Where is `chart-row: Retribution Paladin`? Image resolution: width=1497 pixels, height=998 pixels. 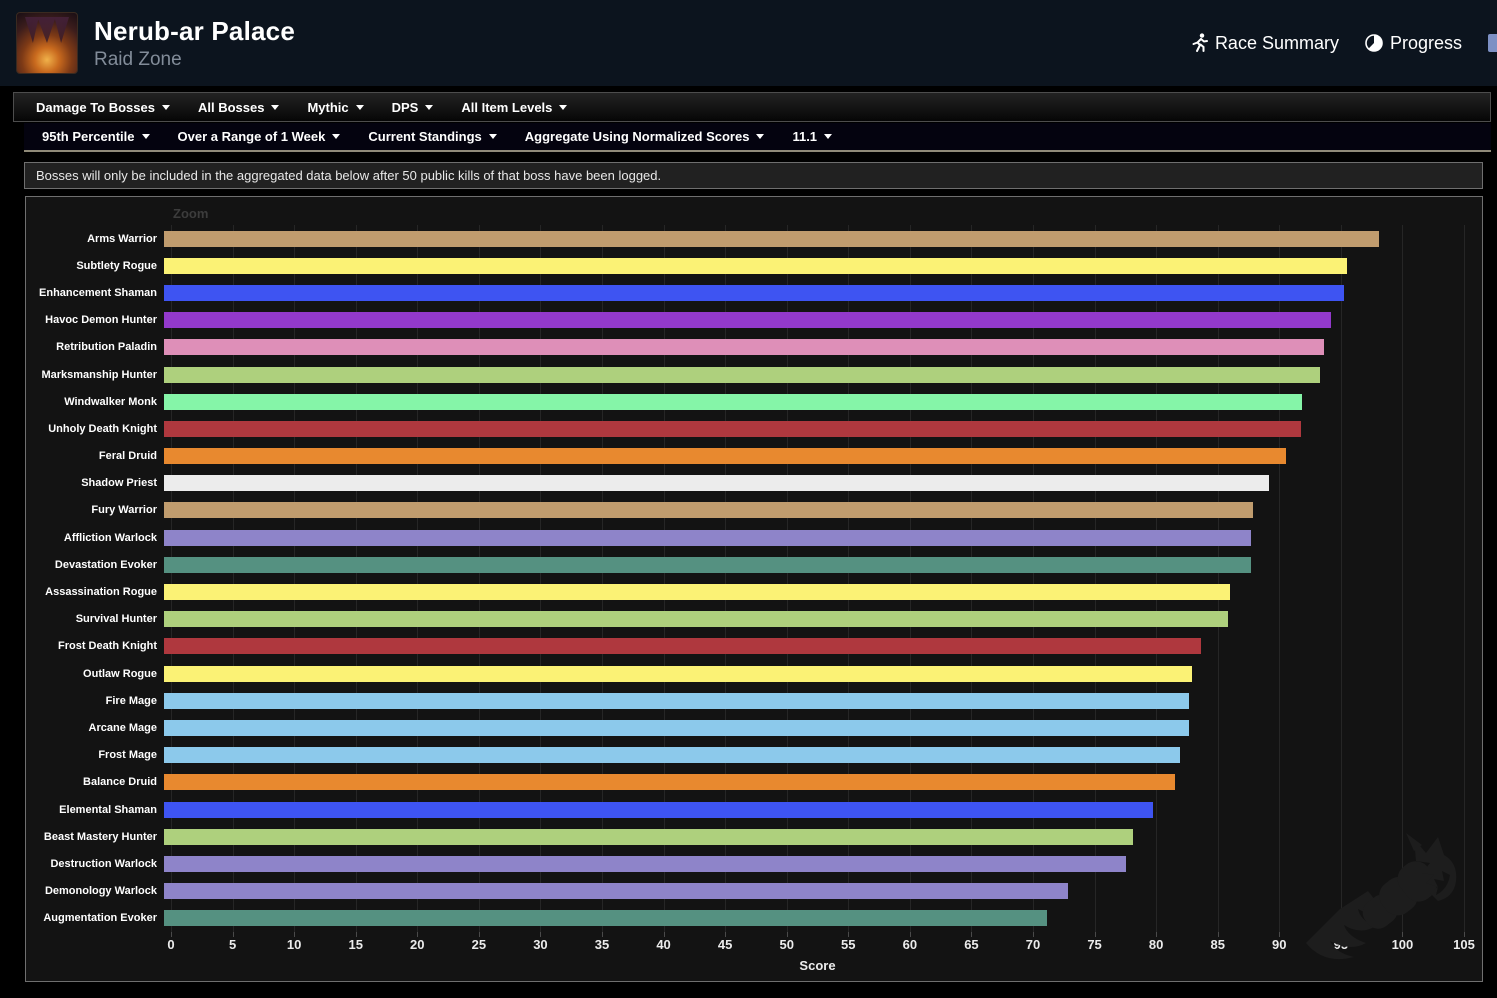 chart-row: Retribution Paladin is located at coordinates (745, 347).